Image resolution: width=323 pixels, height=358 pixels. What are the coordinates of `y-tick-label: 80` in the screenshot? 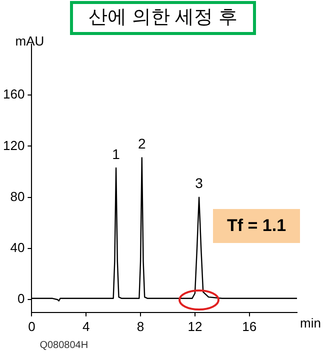 It's located at (17, 196).